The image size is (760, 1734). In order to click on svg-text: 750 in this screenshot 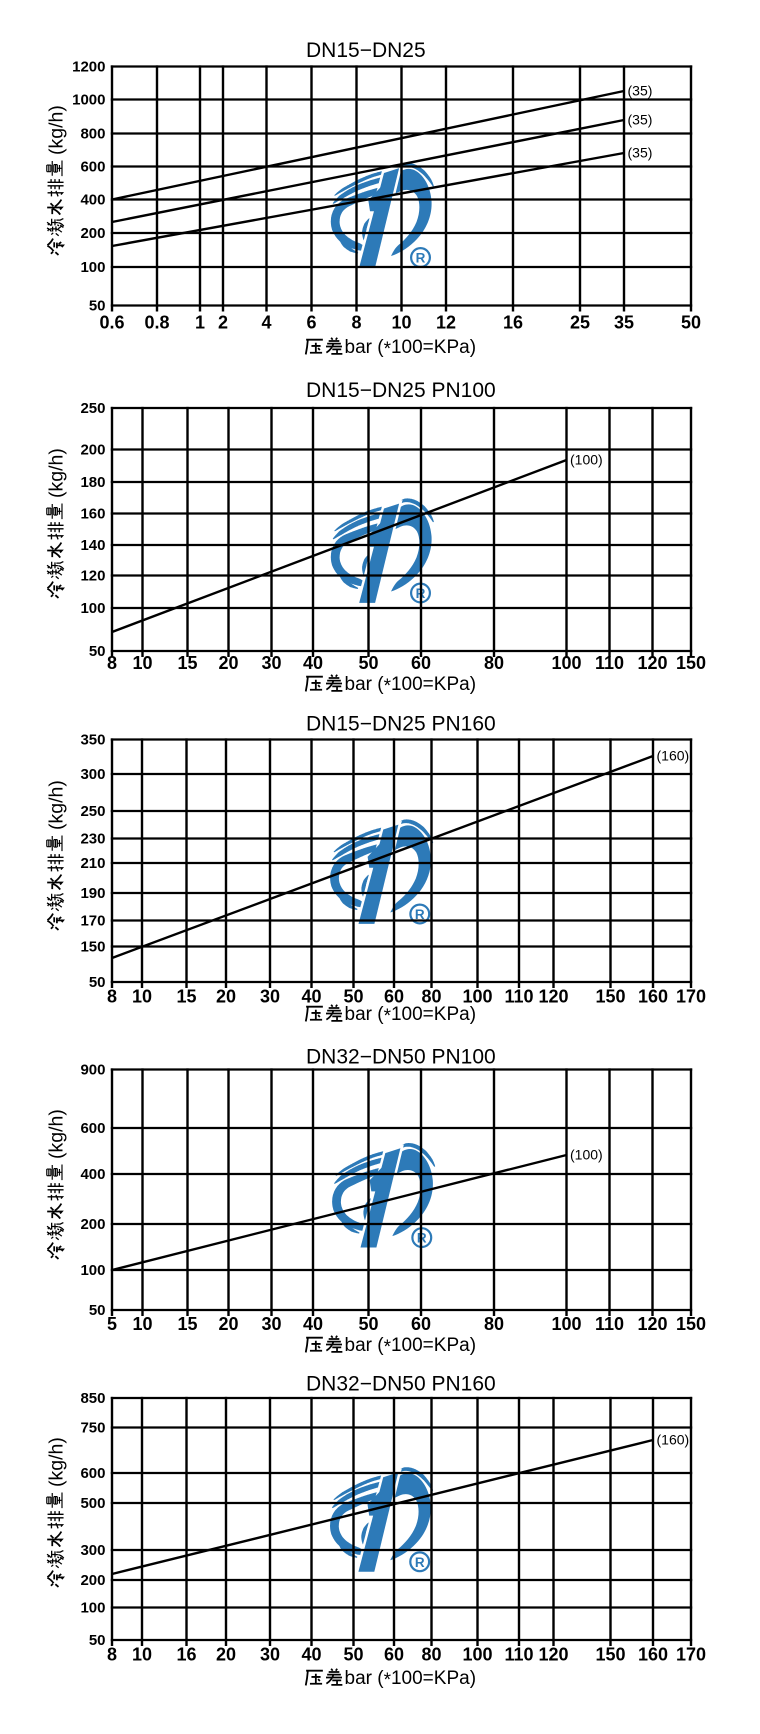, I will do `click(92, 1428)`.